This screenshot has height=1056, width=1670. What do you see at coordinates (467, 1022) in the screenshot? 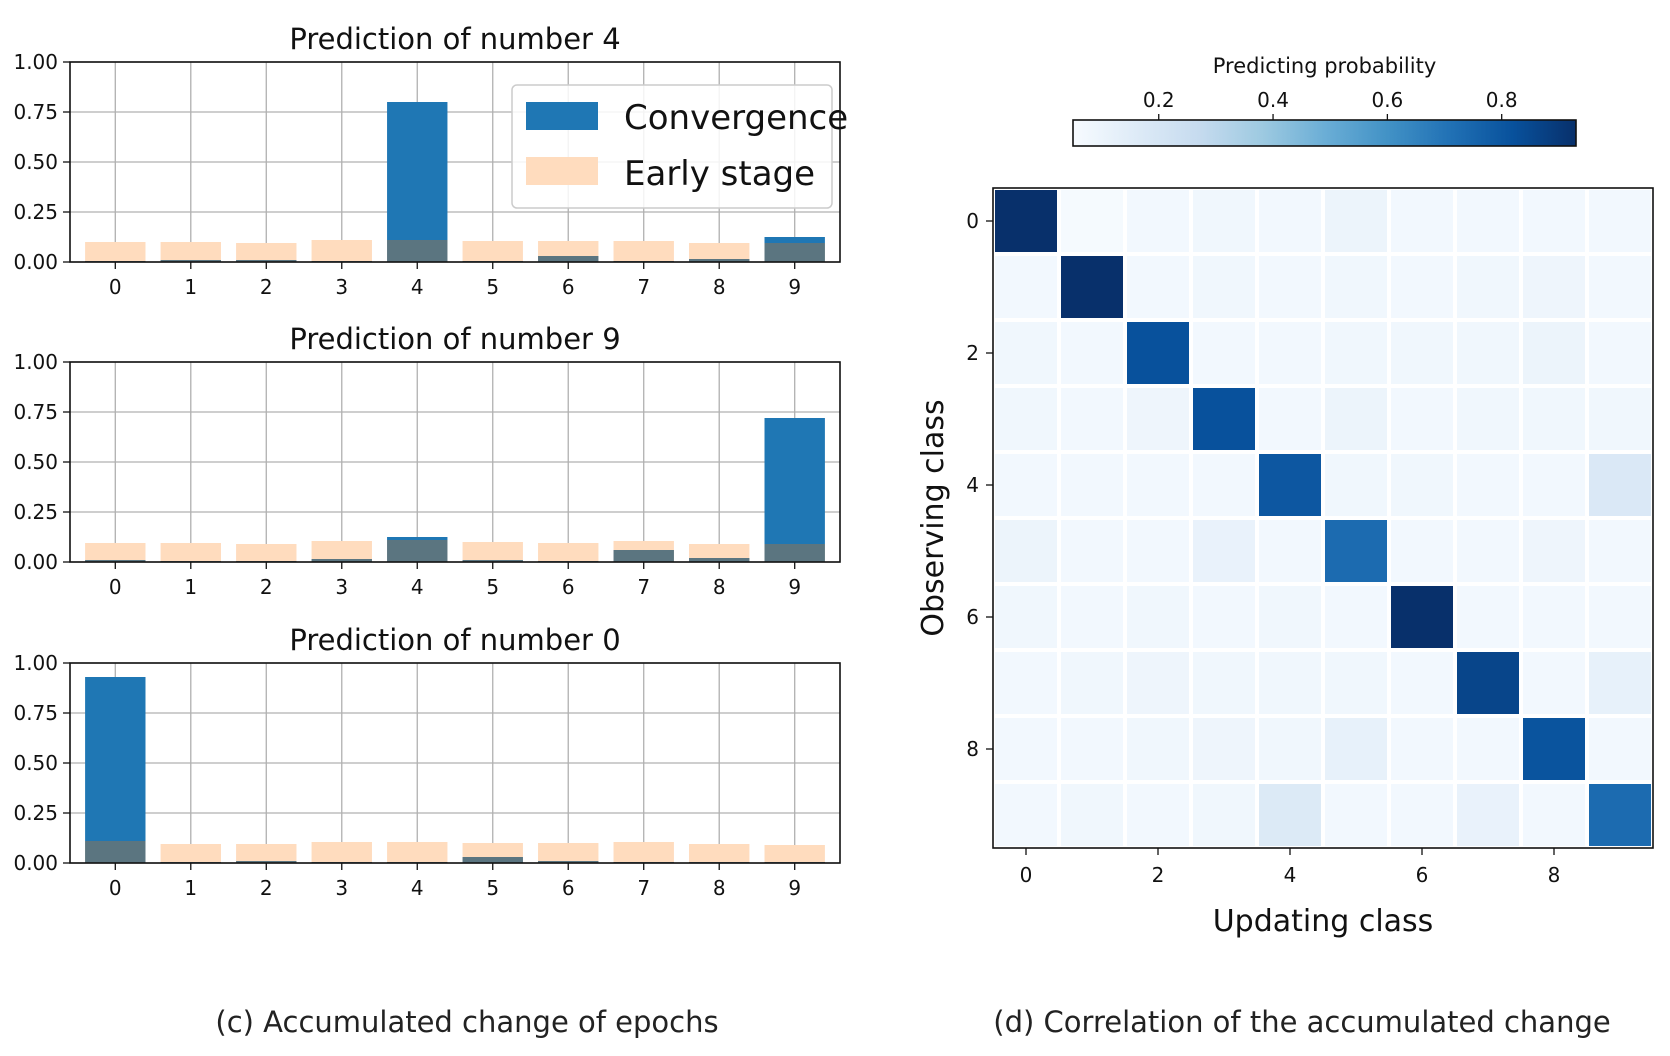
I see `caption-left: (c) Accumulated change of epochs` at bounding box center [467, 1022].